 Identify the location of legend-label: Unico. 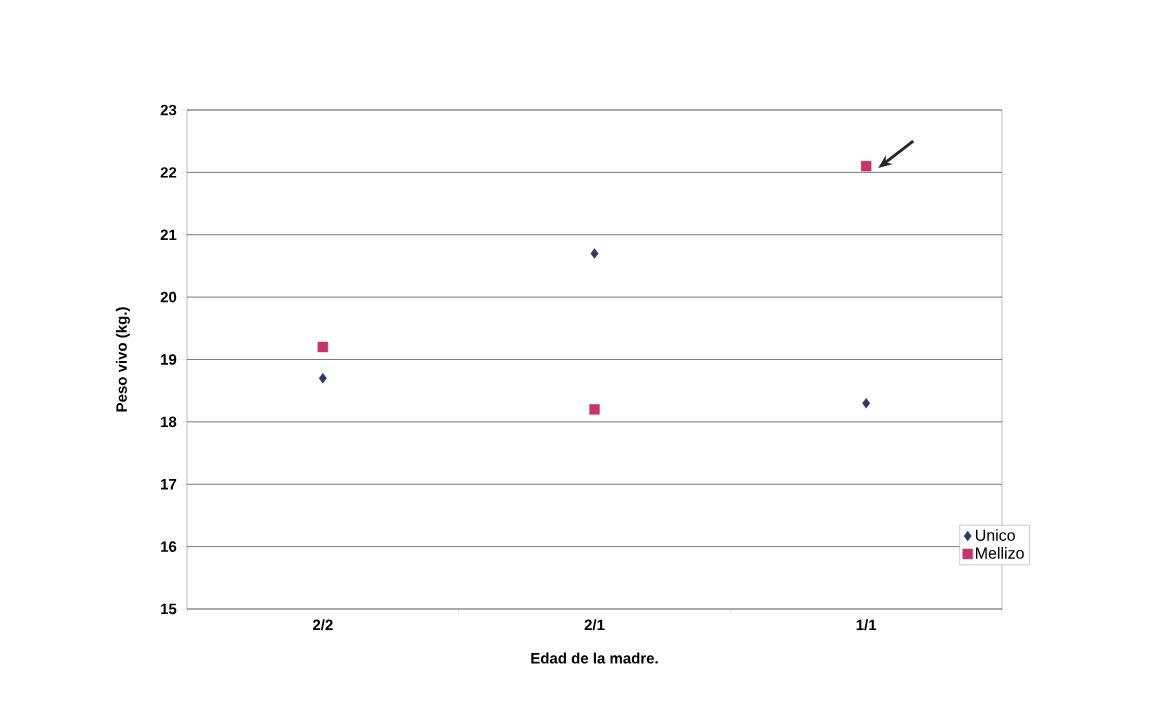
(995, 535).